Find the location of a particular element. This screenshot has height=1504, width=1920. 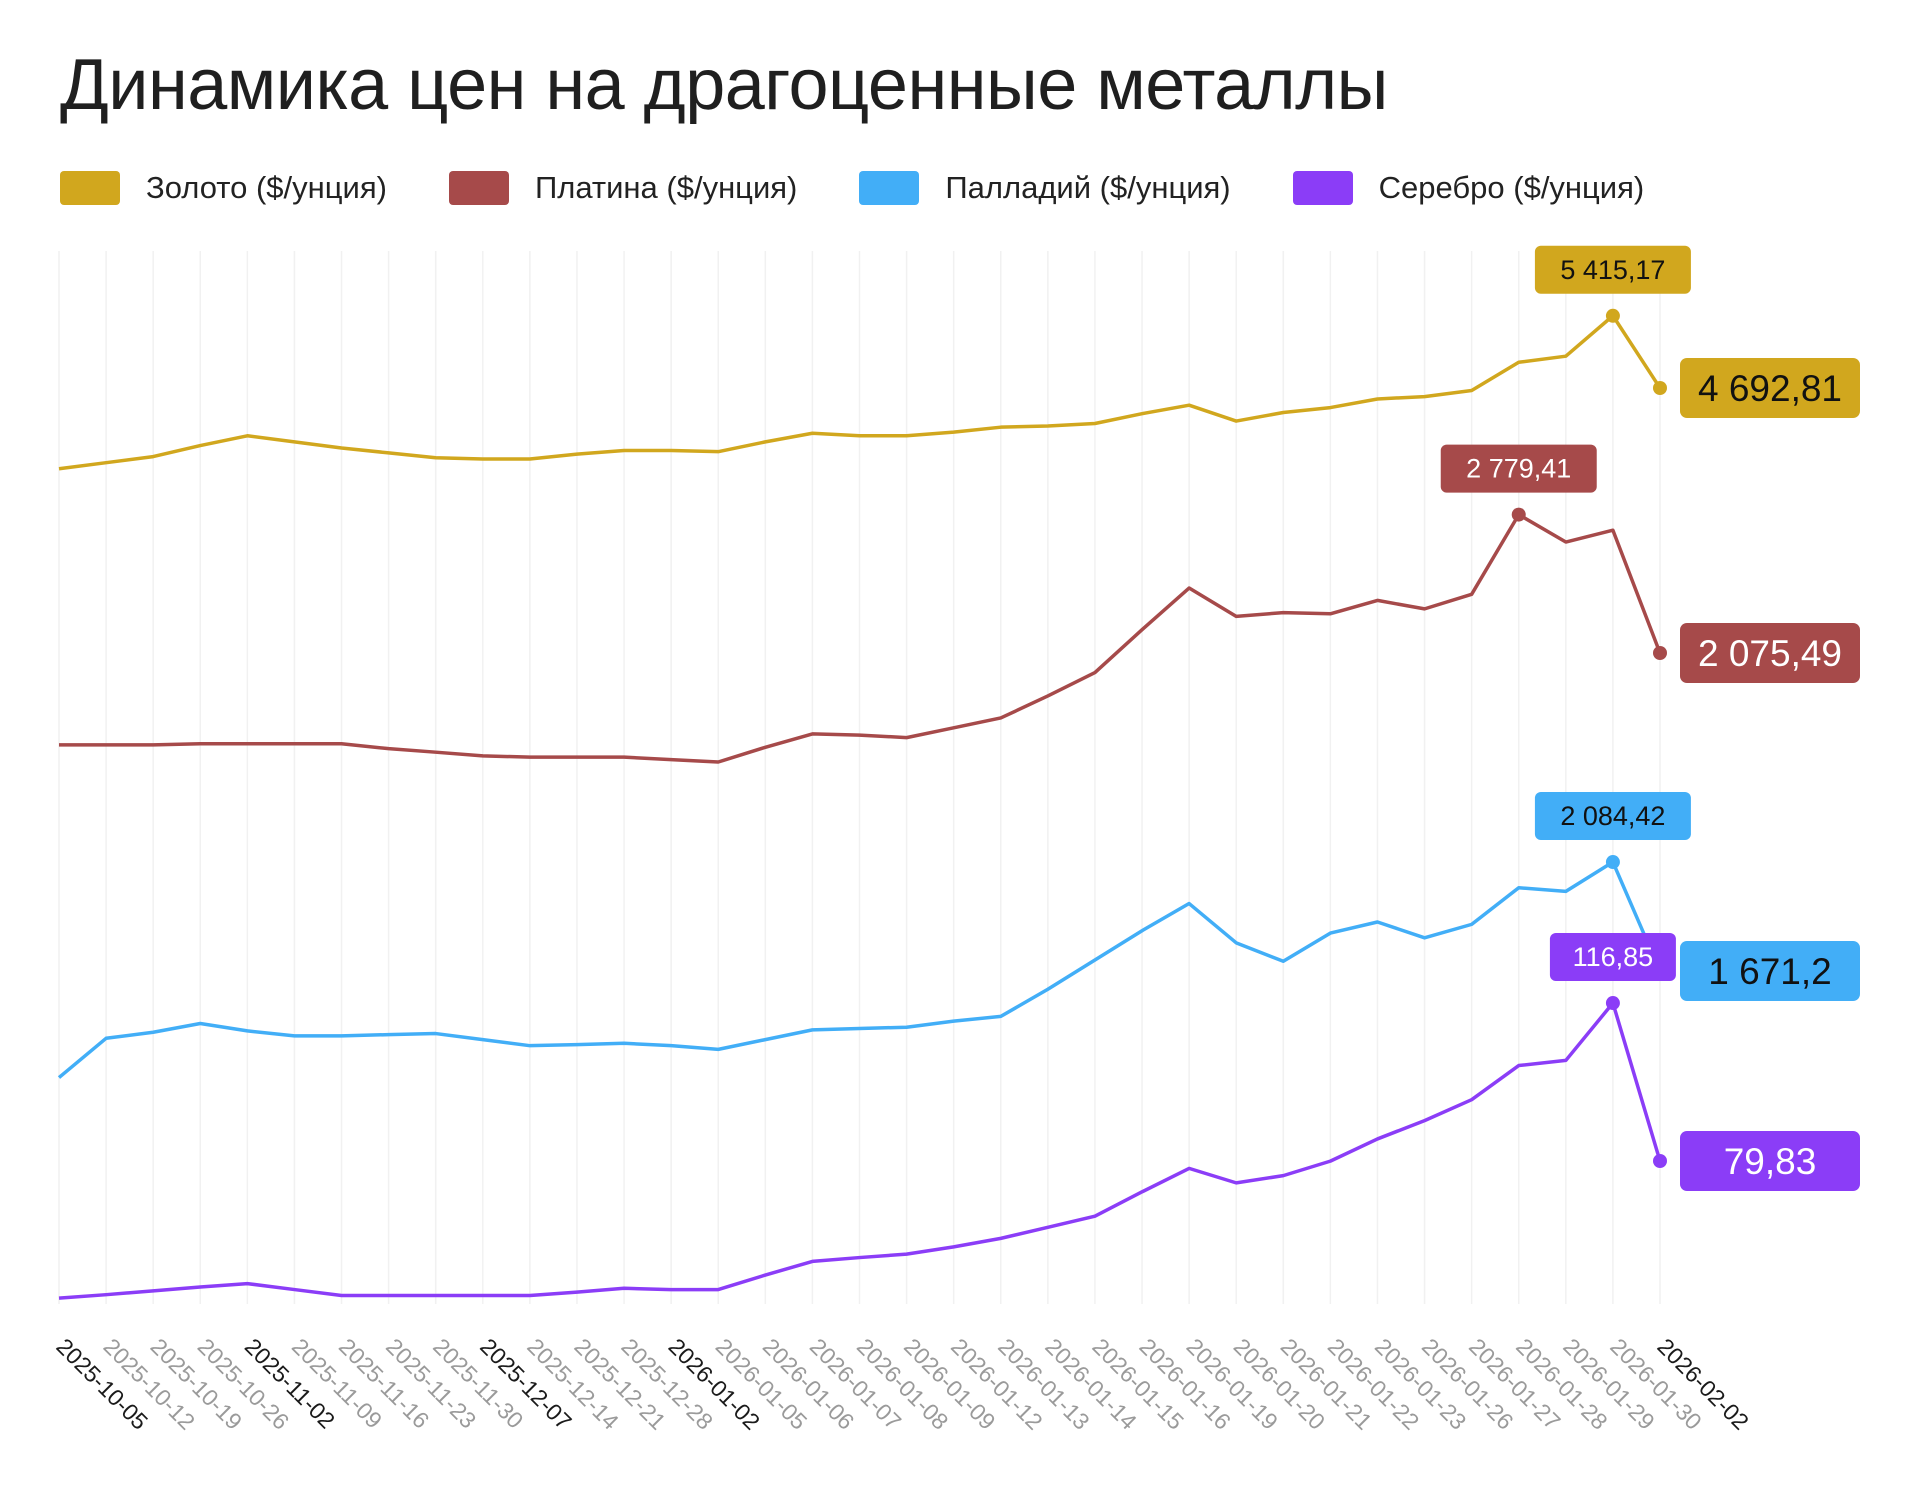

legend-label: Палладий ($/унция) is located at coordinates (1088, 187).